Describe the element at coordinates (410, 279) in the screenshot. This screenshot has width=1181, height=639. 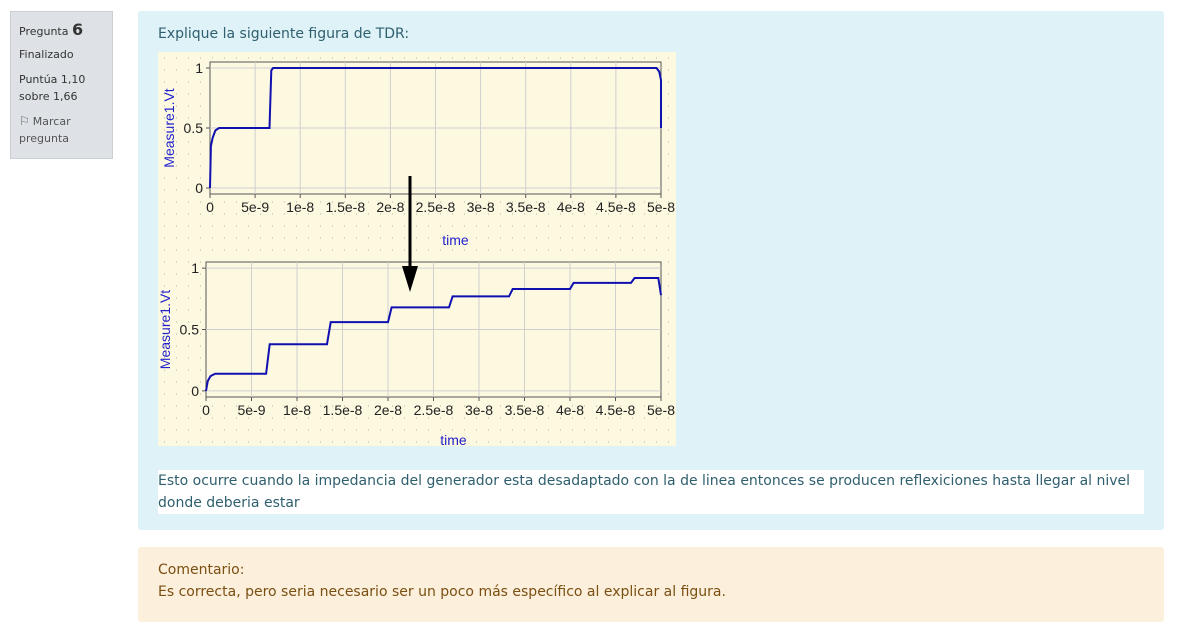
I see `arrow-head-icon` at that location.